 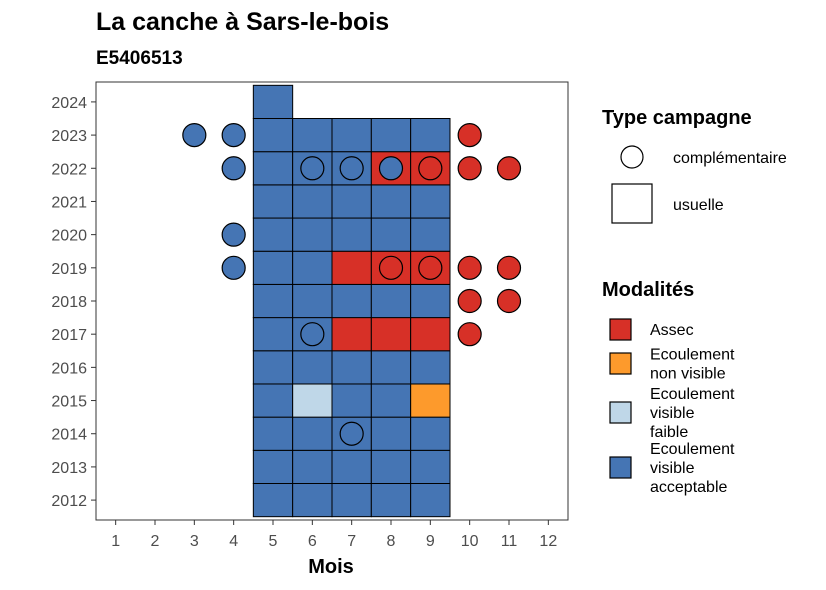 I want to click on y-tick-label-2015: 2015, so click(x=69, y=402).